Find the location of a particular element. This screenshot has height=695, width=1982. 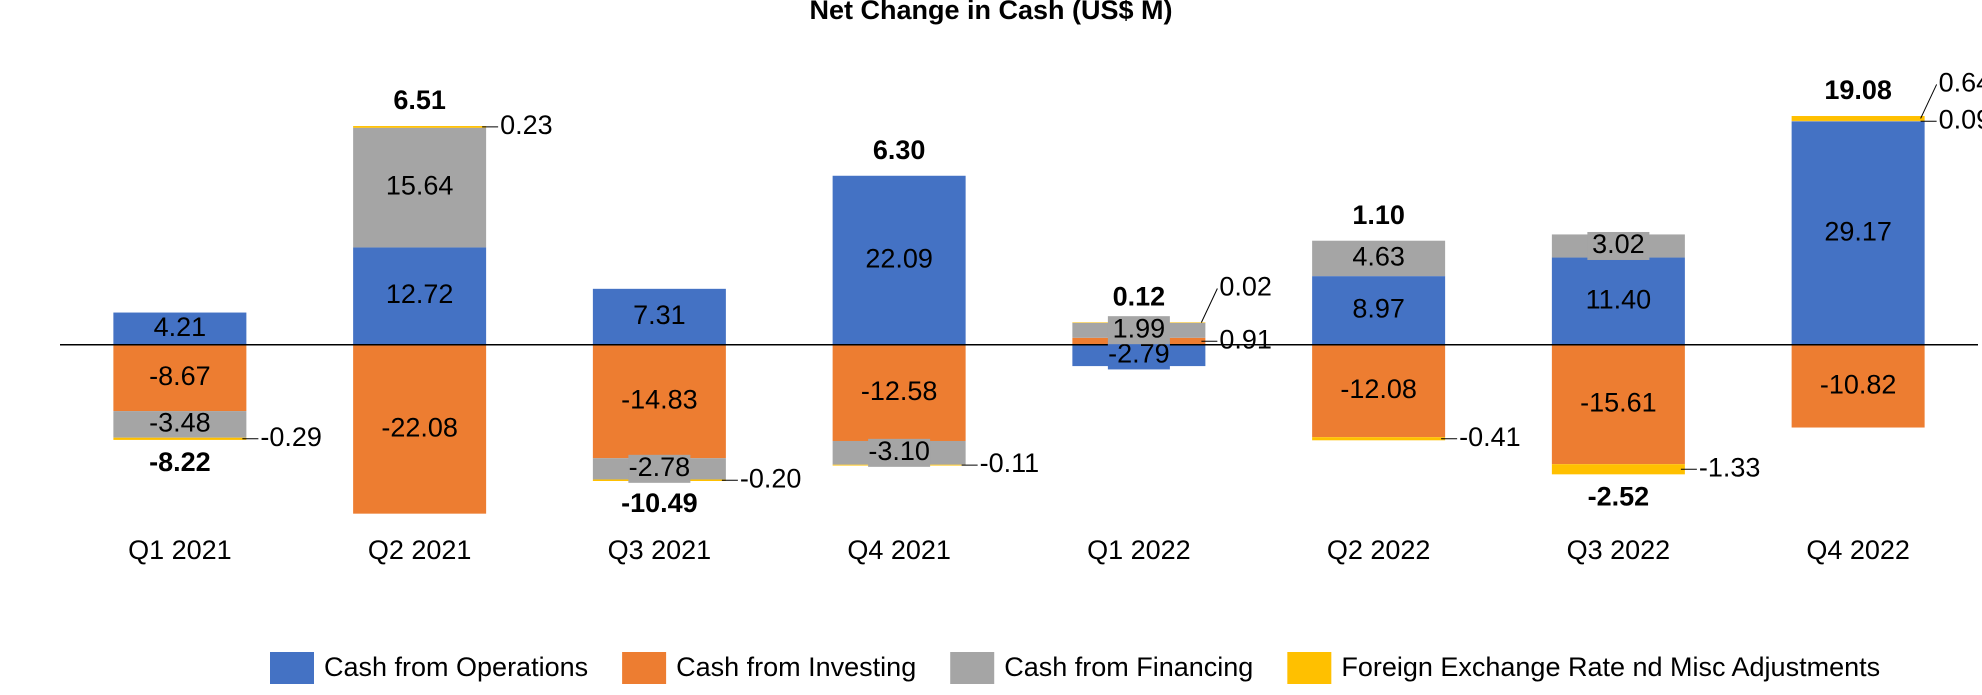

data-label: 22.09 is located at coordinates (899, 258).